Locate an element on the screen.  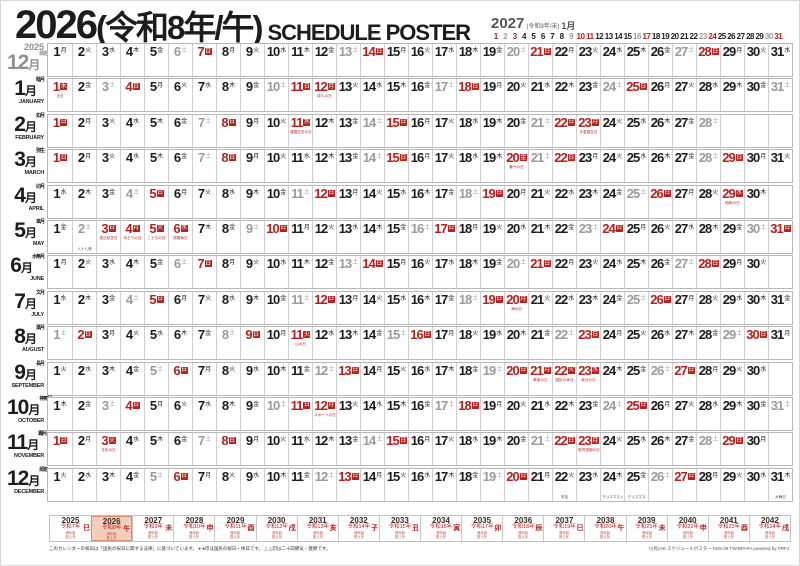
day-top: 24 火 is located at coordinates (612, 122).